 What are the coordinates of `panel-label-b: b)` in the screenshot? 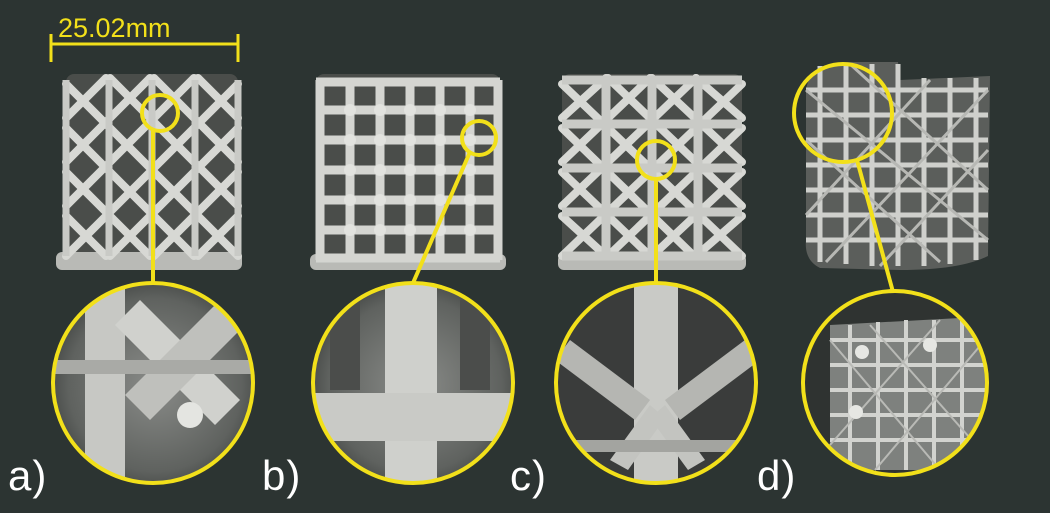 It's located at (282, 475).